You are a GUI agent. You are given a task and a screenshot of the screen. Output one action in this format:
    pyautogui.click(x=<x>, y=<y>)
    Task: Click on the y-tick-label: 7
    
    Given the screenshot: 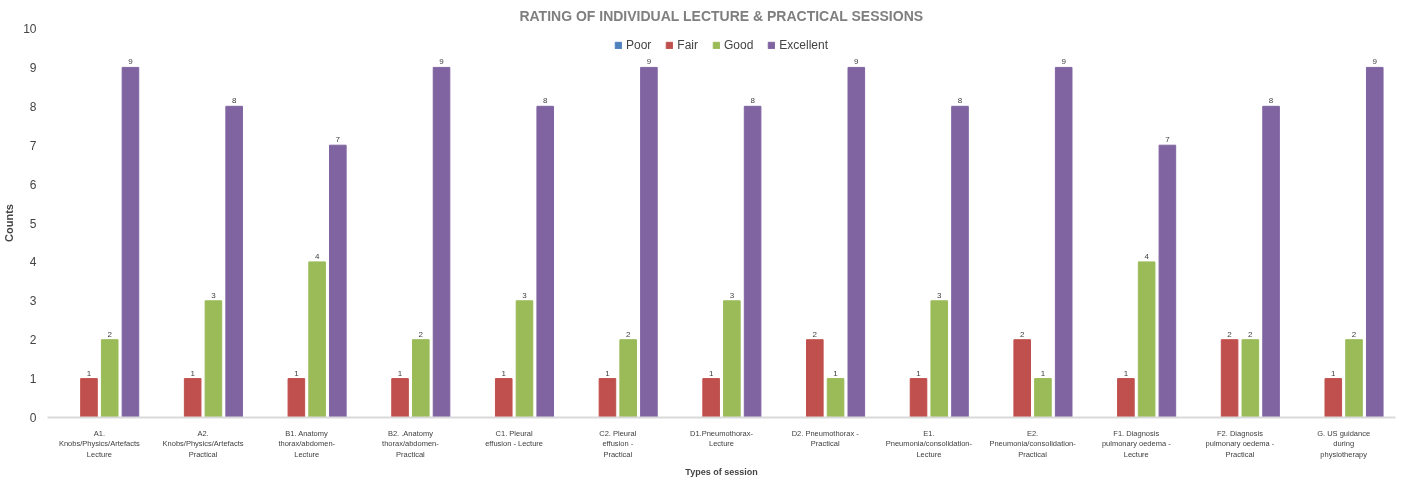 What is the action you would take?
    pyautogui.click(x=33, y=145)
    